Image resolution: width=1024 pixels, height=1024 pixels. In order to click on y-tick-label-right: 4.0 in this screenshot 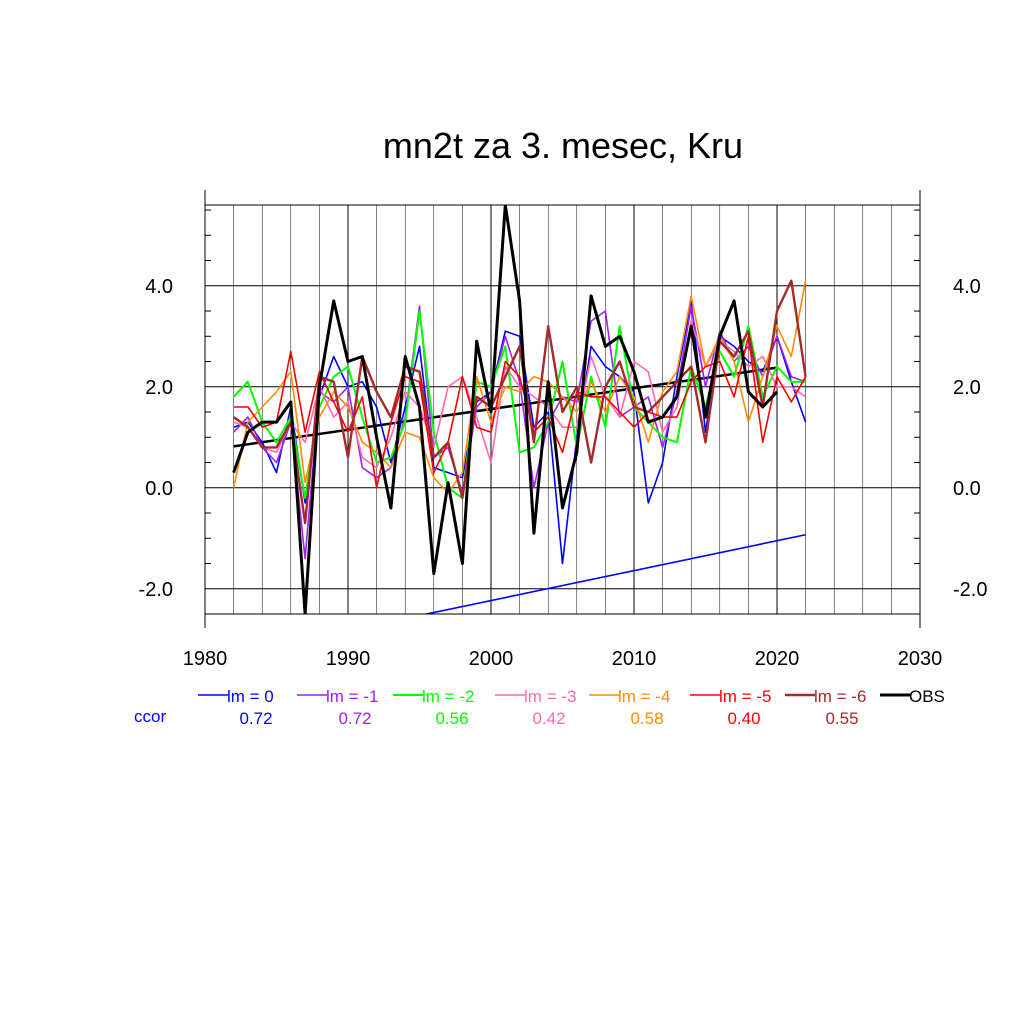, I will do `click(967, 287)`.